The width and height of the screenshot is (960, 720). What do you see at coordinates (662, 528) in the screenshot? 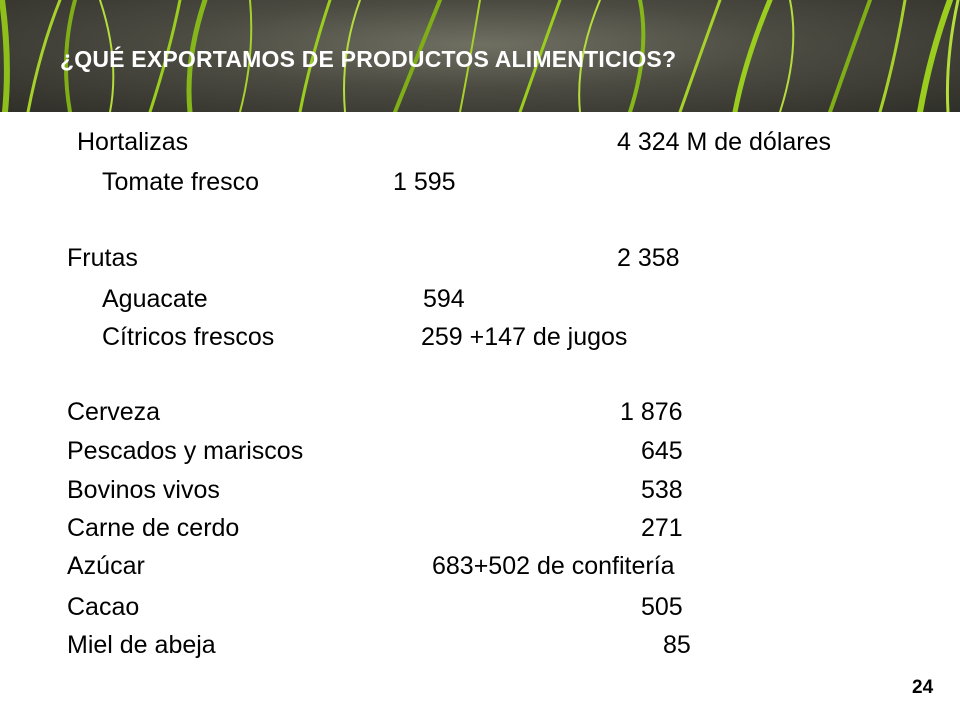
I see `item-value-cerdo: 271` at bounding box center [662, 528].